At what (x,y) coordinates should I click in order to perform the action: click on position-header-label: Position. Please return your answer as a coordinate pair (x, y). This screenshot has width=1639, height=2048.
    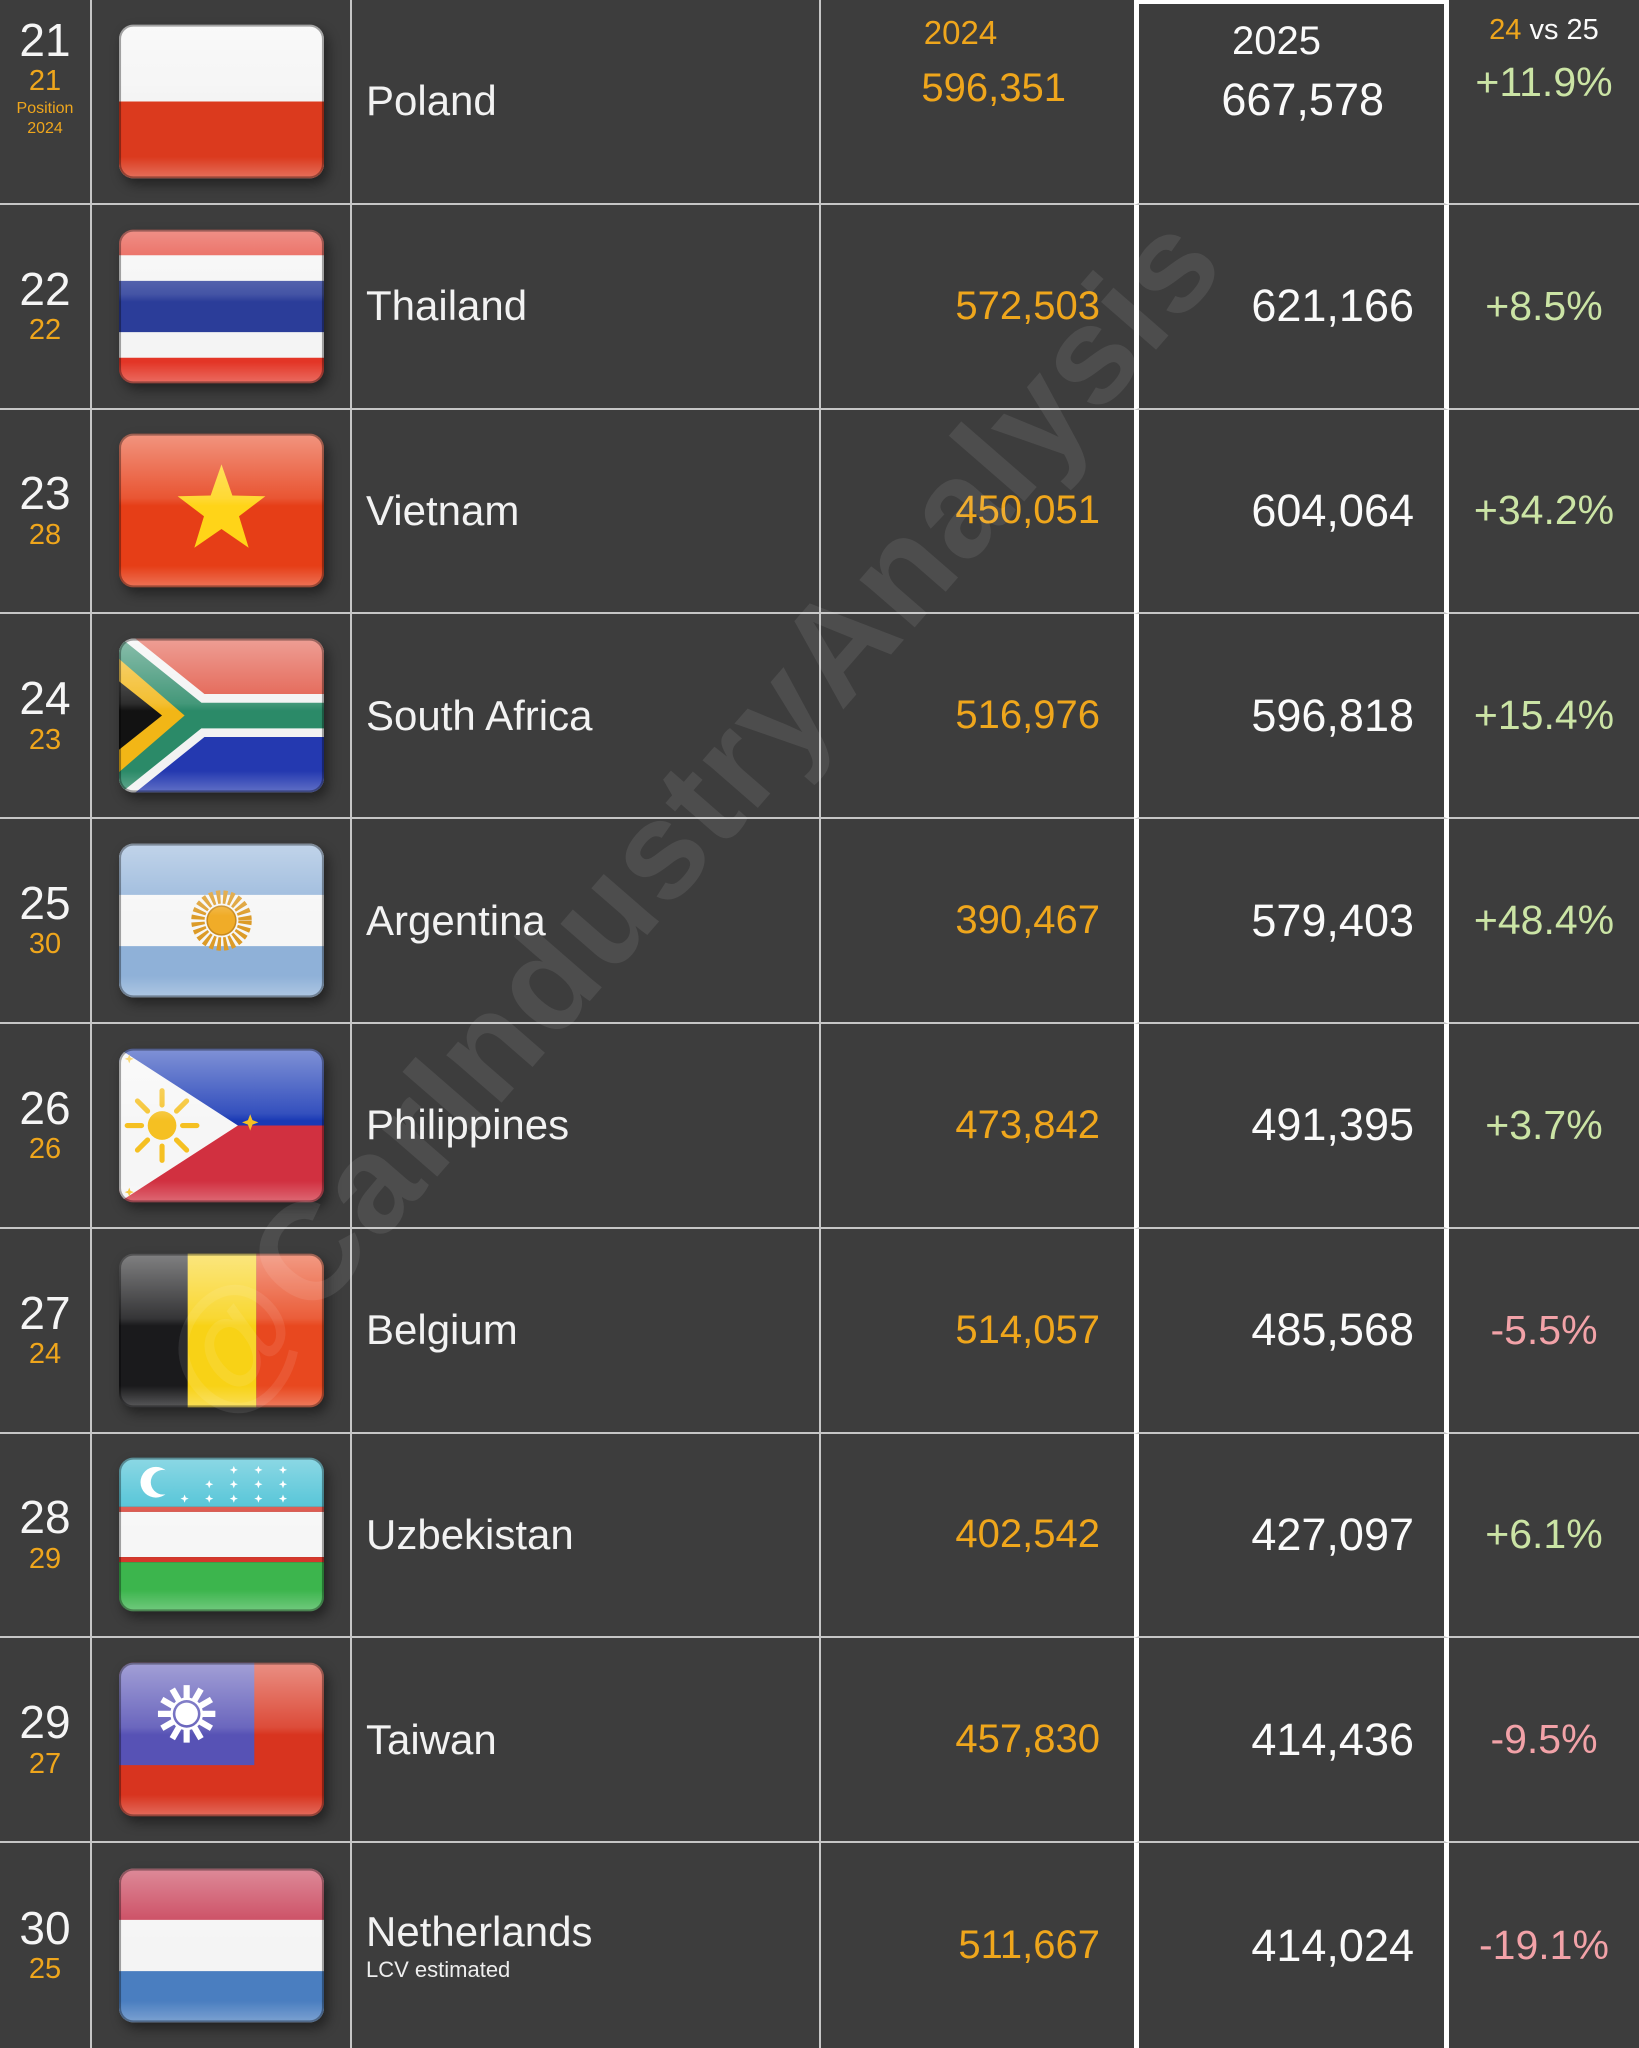
    Looking at the image, I should click on (45, 109).